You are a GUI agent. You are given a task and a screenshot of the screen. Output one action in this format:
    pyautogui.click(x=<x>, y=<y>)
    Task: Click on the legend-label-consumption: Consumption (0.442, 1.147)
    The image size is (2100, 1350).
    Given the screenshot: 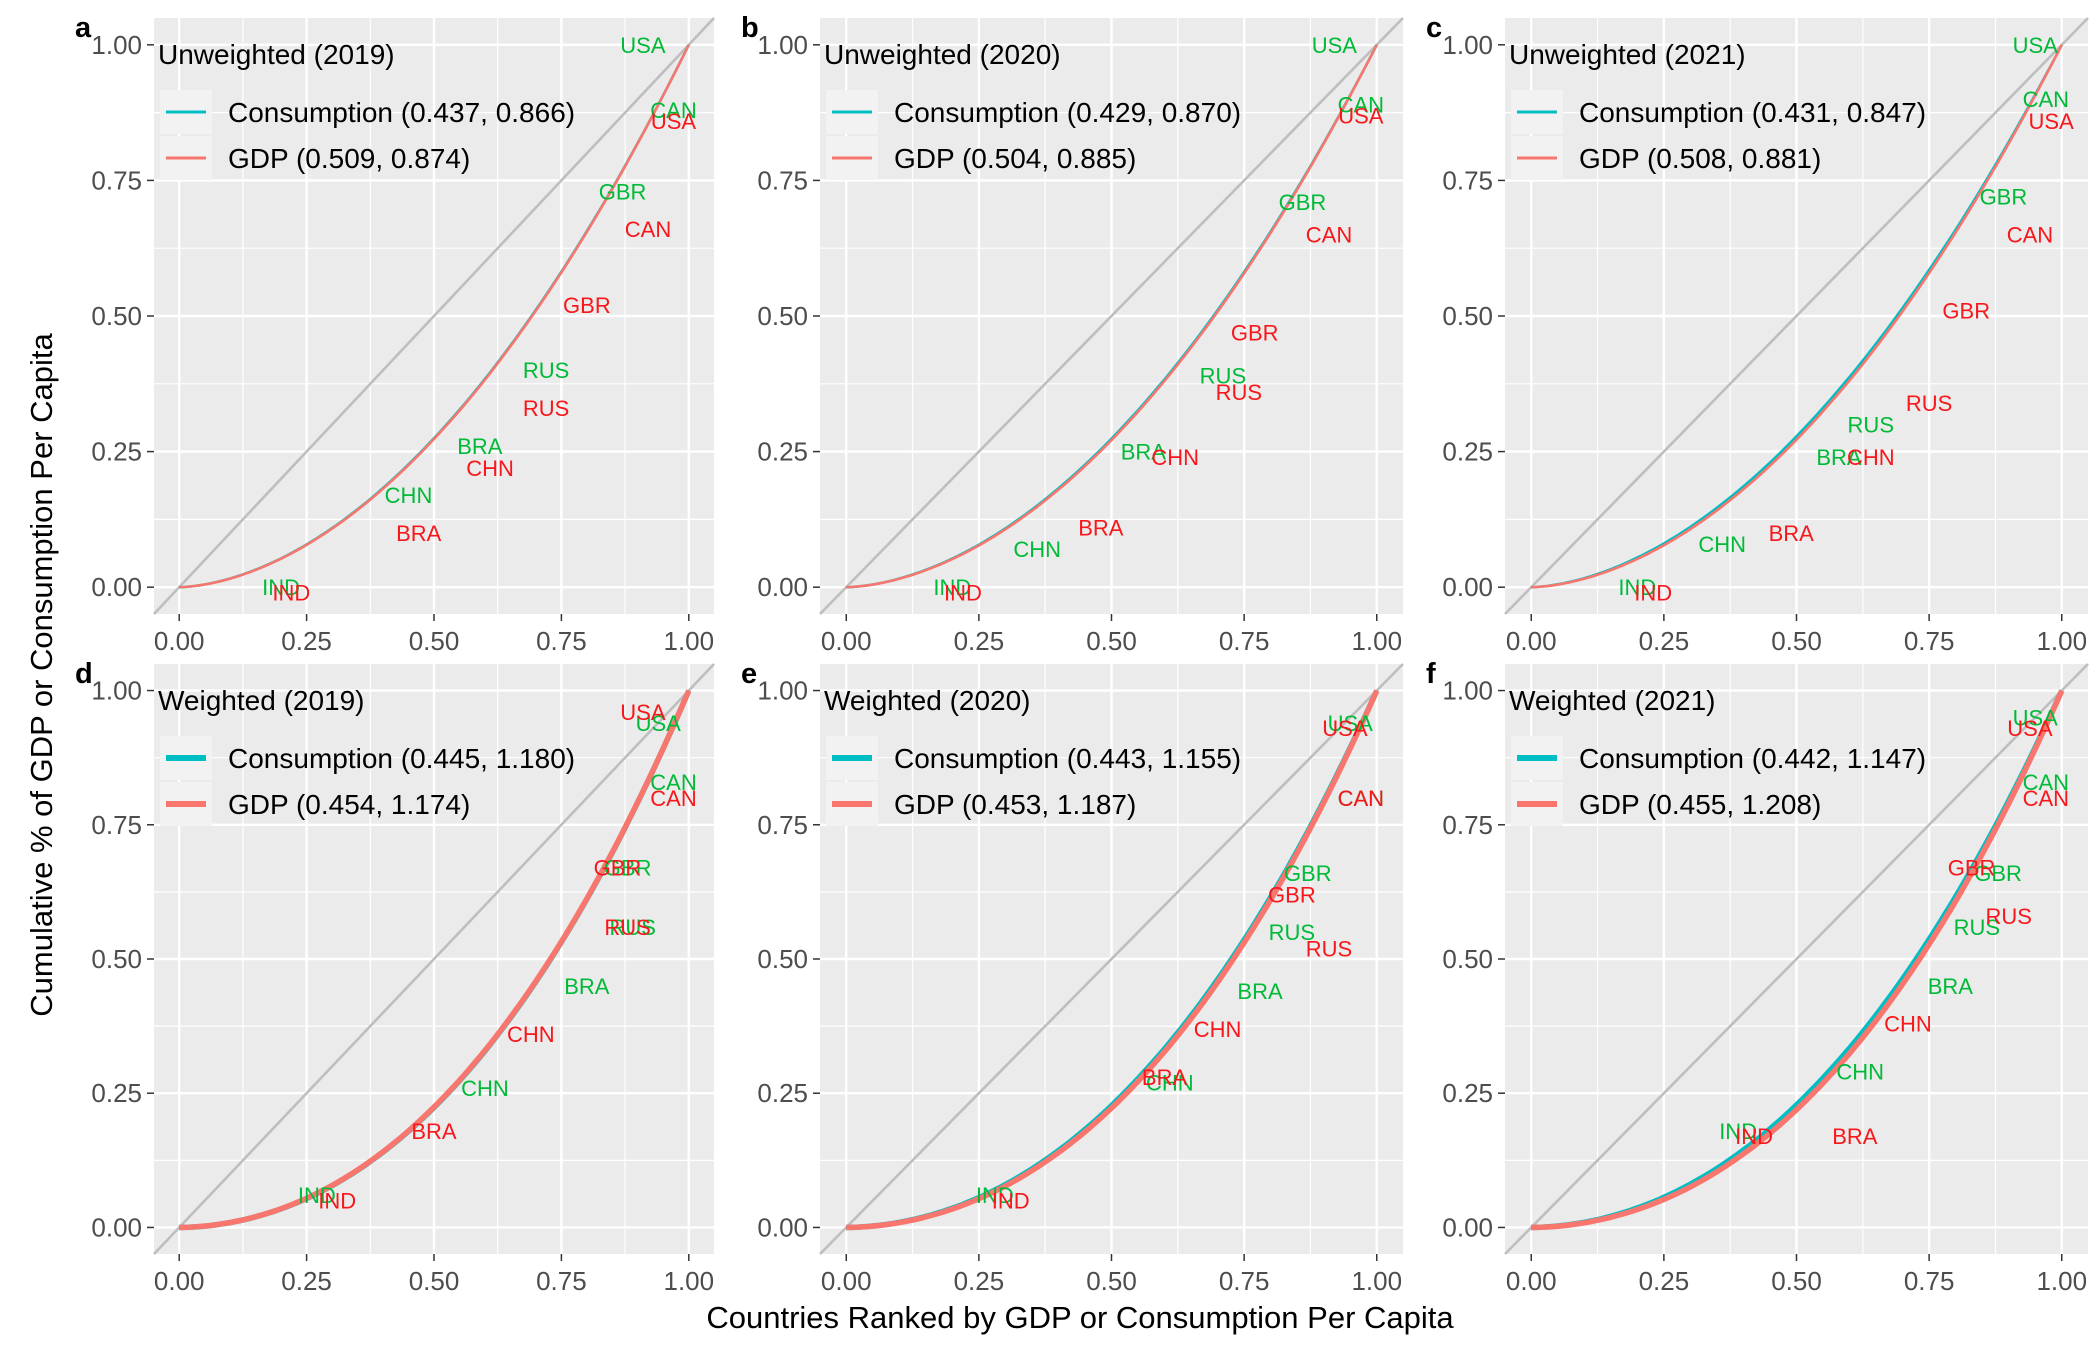 What is the action you would take?
    pyautogui.click(x=1752, y=758)
    